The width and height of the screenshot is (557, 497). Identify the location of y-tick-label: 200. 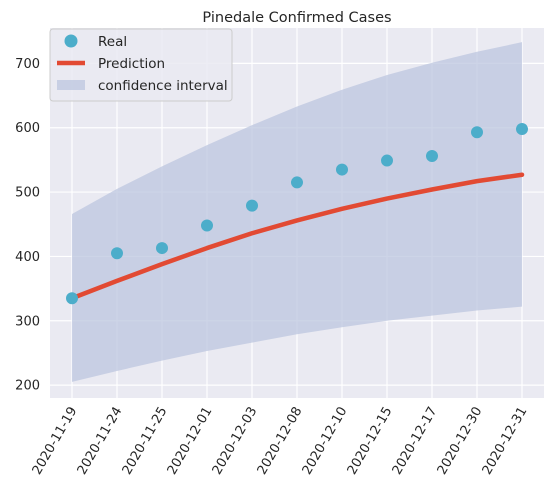
(27, 386).